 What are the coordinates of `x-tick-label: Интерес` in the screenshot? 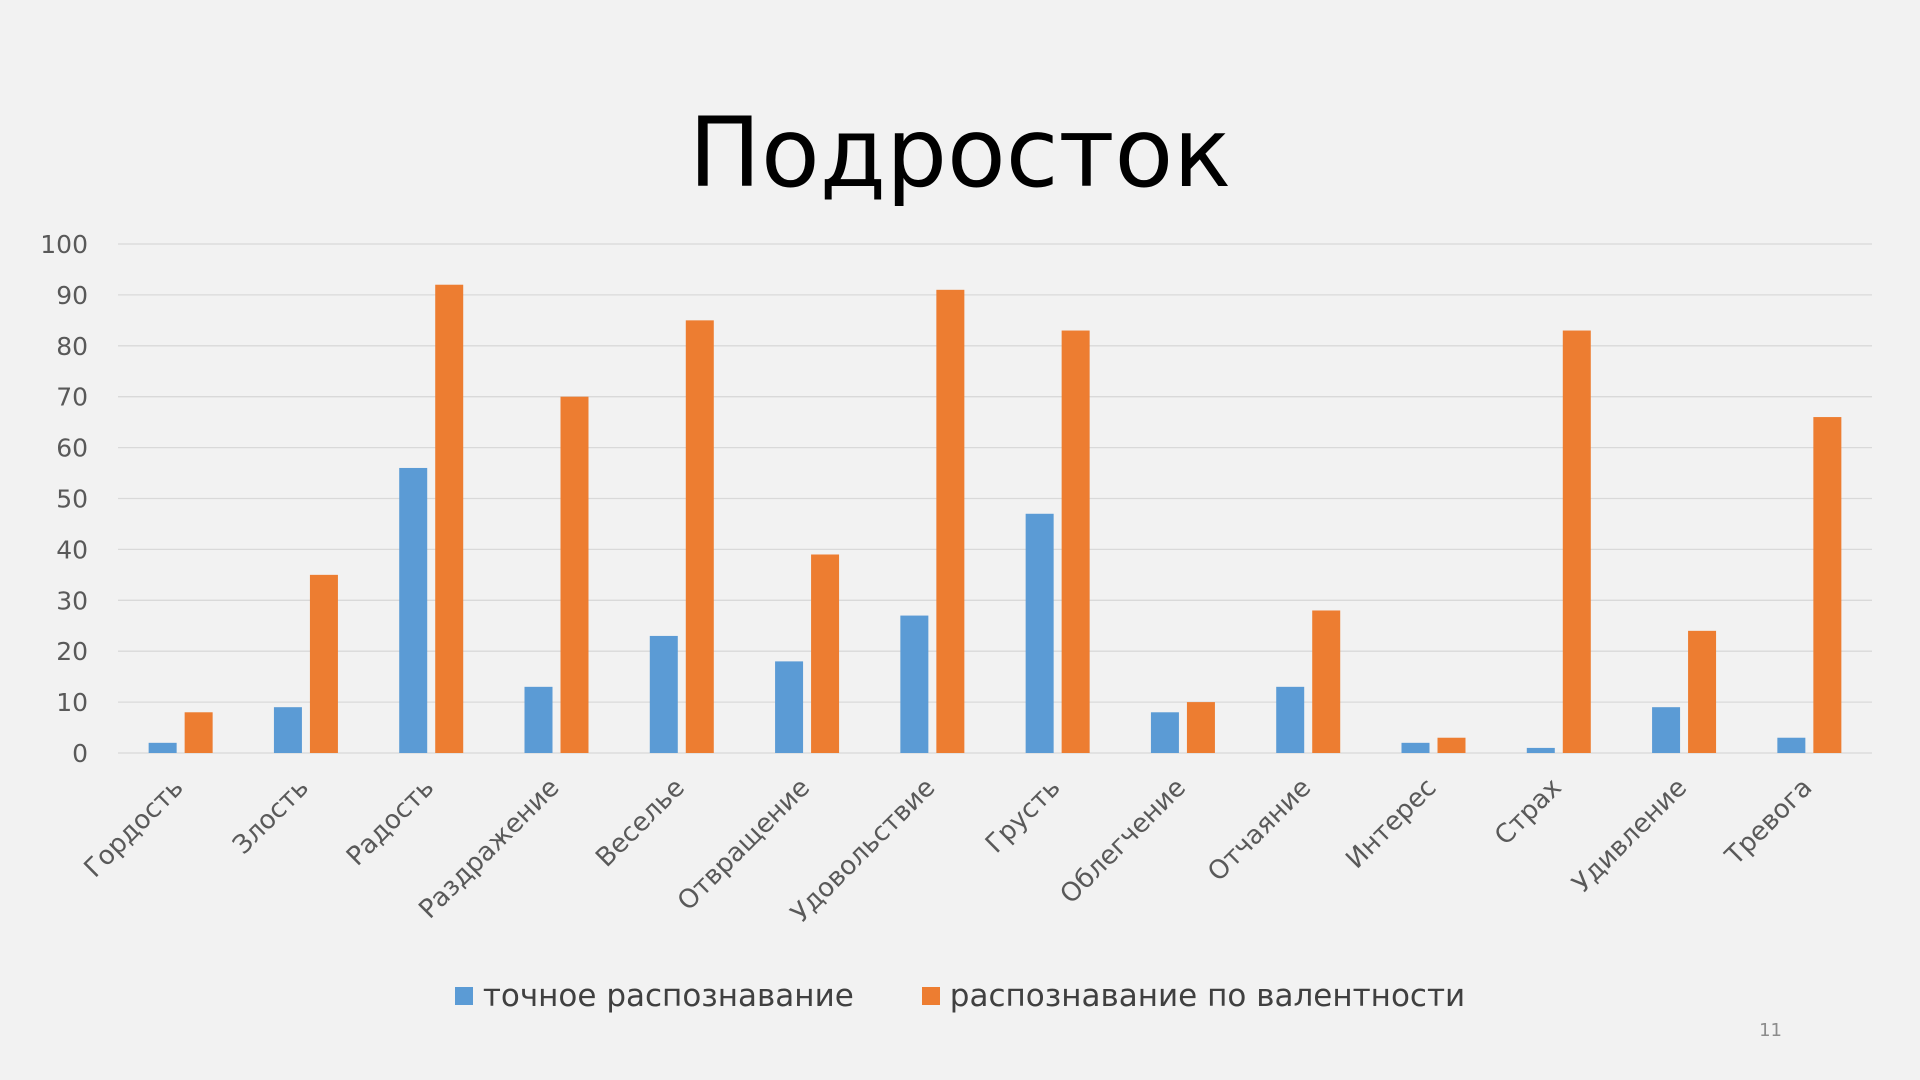 It's located at (1391, 824).